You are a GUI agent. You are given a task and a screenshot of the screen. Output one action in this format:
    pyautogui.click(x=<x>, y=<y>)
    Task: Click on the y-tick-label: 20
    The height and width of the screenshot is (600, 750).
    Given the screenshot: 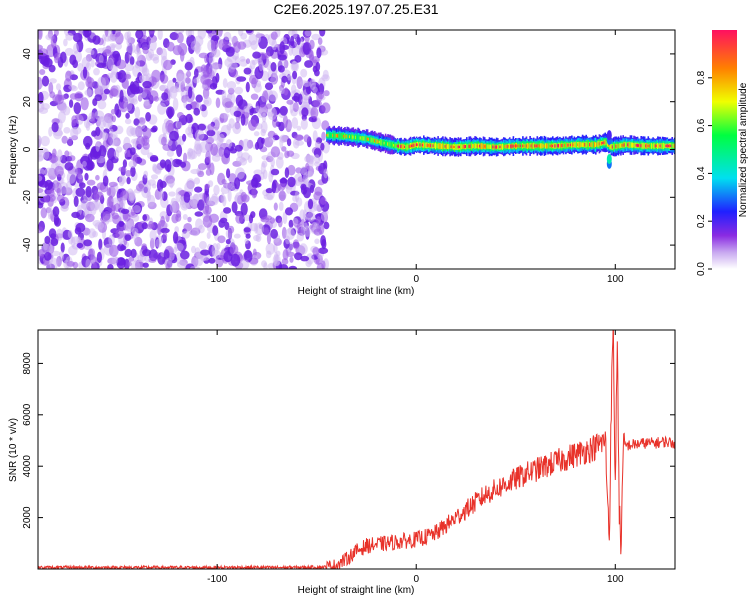 What is the action you would take?
    pyautogui.click(x=27, y=102)
    